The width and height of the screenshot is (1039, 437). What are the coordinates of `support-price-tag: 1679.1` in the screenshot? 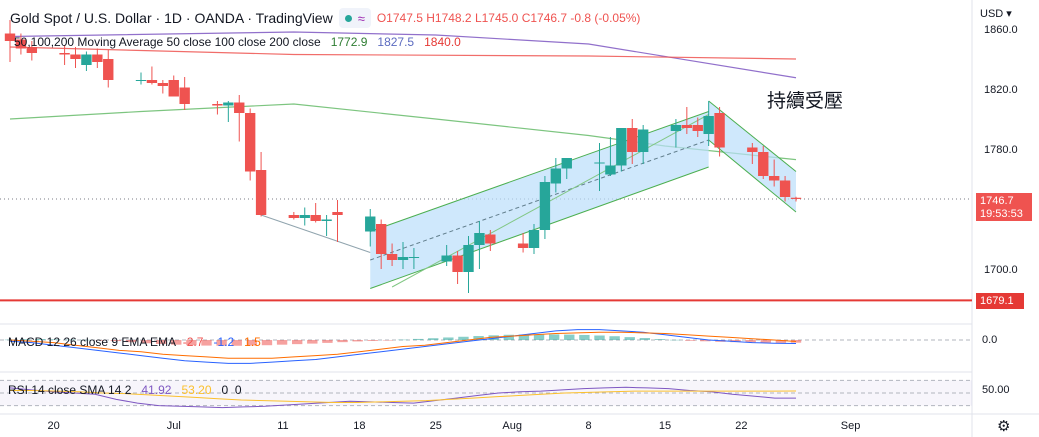 It's located at (1000, 301).